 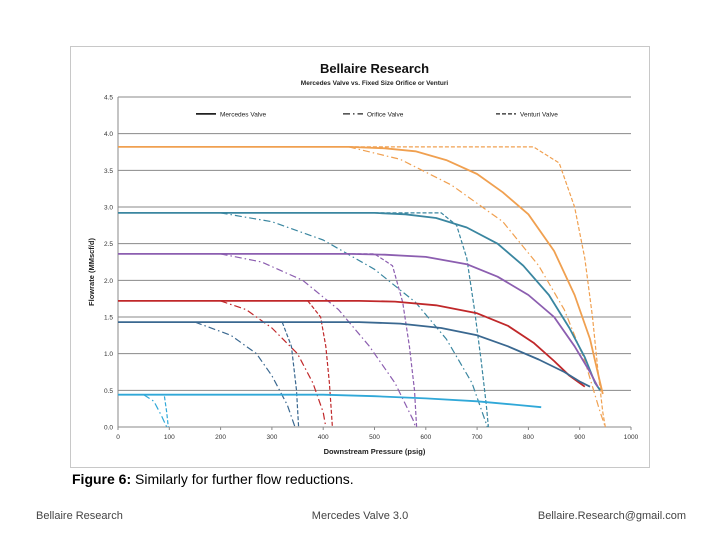 What do you see at coordinates (108, 171) in the screenshot?
I see `y-tick-label: 3.5` at bounding box center [108, 171].